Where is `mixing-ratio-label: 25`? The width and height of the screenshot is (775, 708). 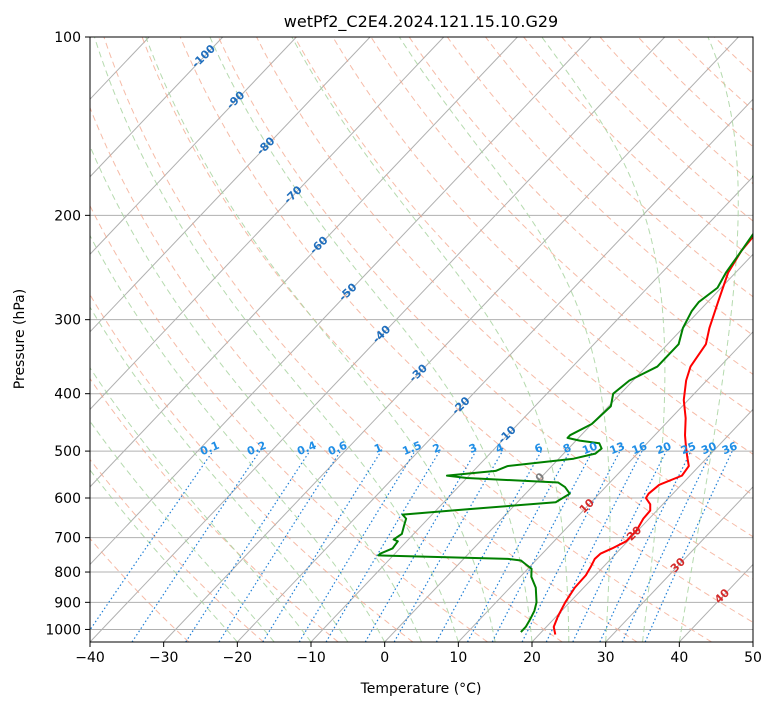 mixing-ratio-label: 25 is located at coordinates (688, 449).